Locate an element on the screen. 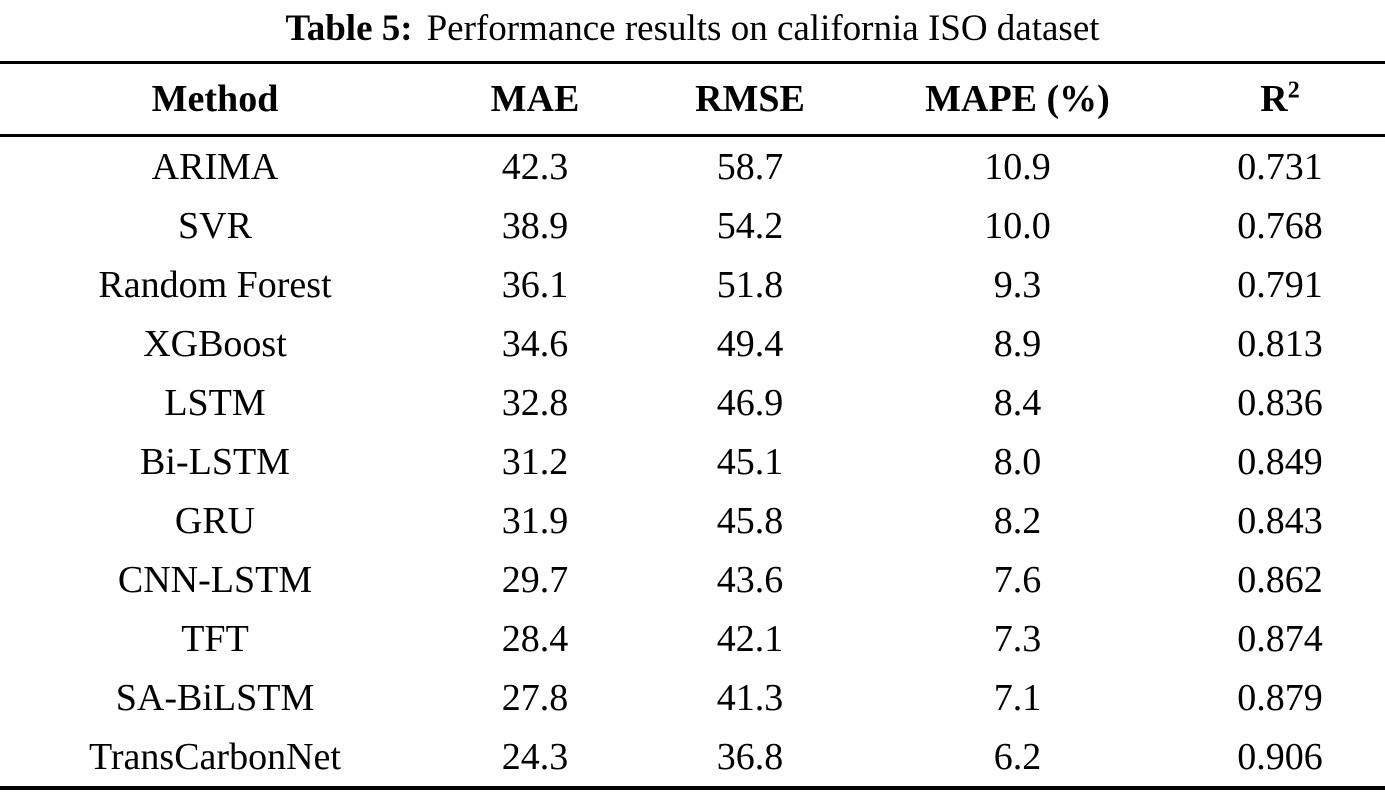  r2-base: R is located at coordinates (1274, 99).